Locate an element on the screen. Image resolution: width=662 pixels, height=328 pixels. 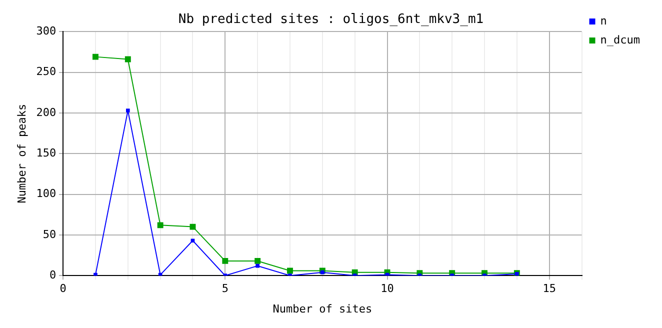
x-tick-label: 0 is located at coordinates (63, 289).